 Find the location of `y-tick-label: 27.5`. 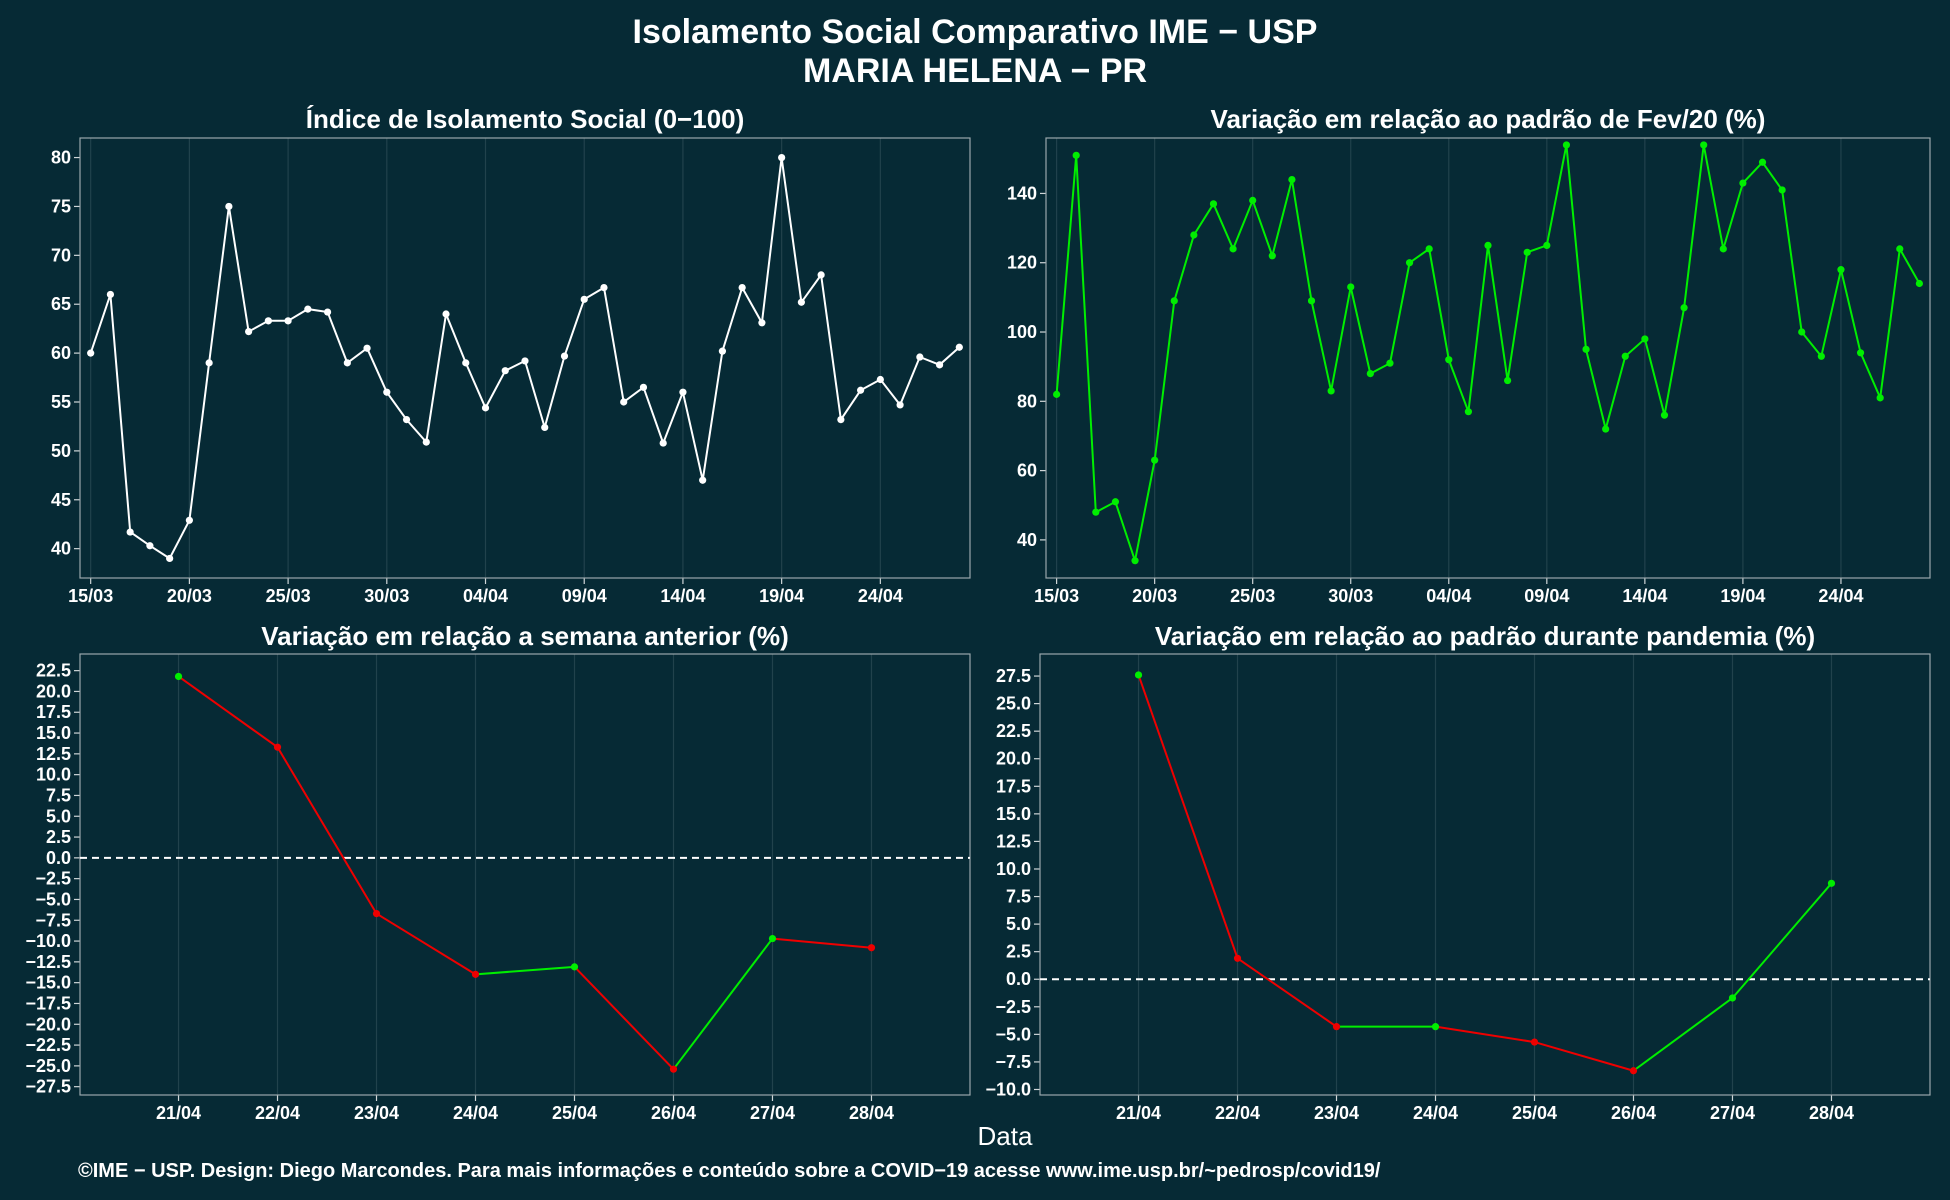

y-tick-label: 27.5 is located at coordinates (1013, 676).